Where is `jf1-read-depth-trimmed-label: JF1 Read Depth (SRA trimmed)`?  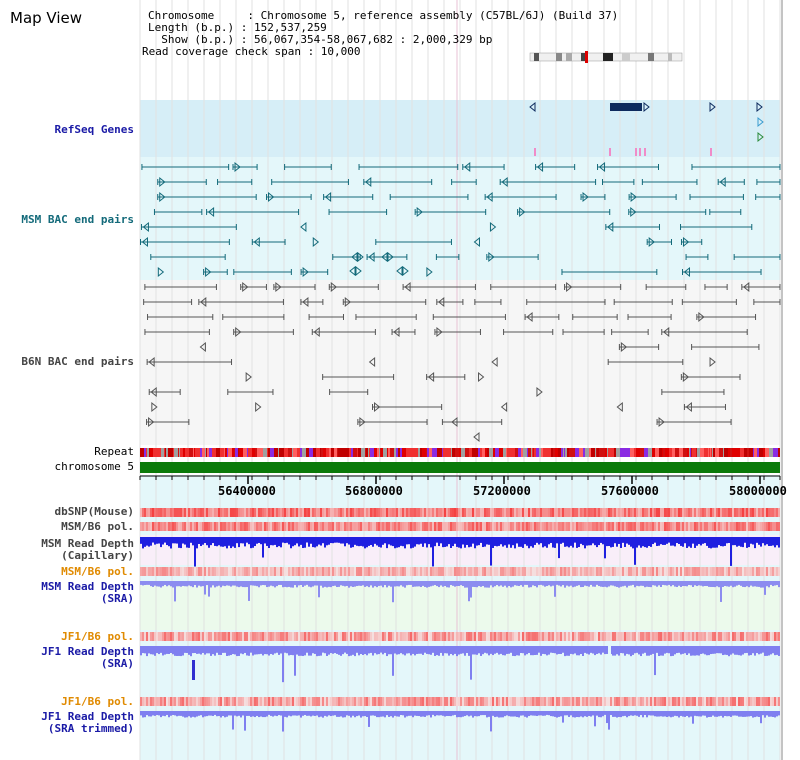
jf1-read-depth-trimmed-label: JF1 Read Depth (SRA trimmed) is located at coordinates (87, 723).